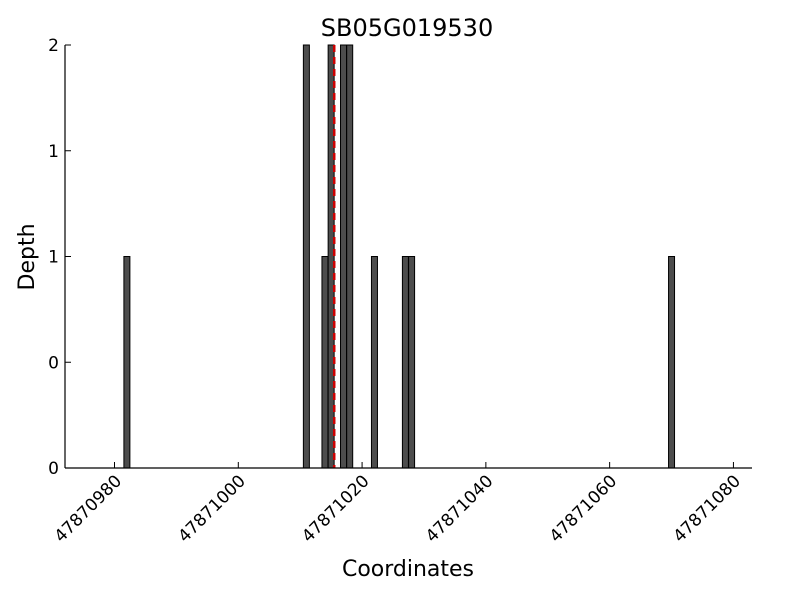 The width and height of the screenshot is (800, 600). What do you see at coordinates (212, 508) in the screenshot?
I see `x-tick-label: 47871000` at bounding box center [212, 508].